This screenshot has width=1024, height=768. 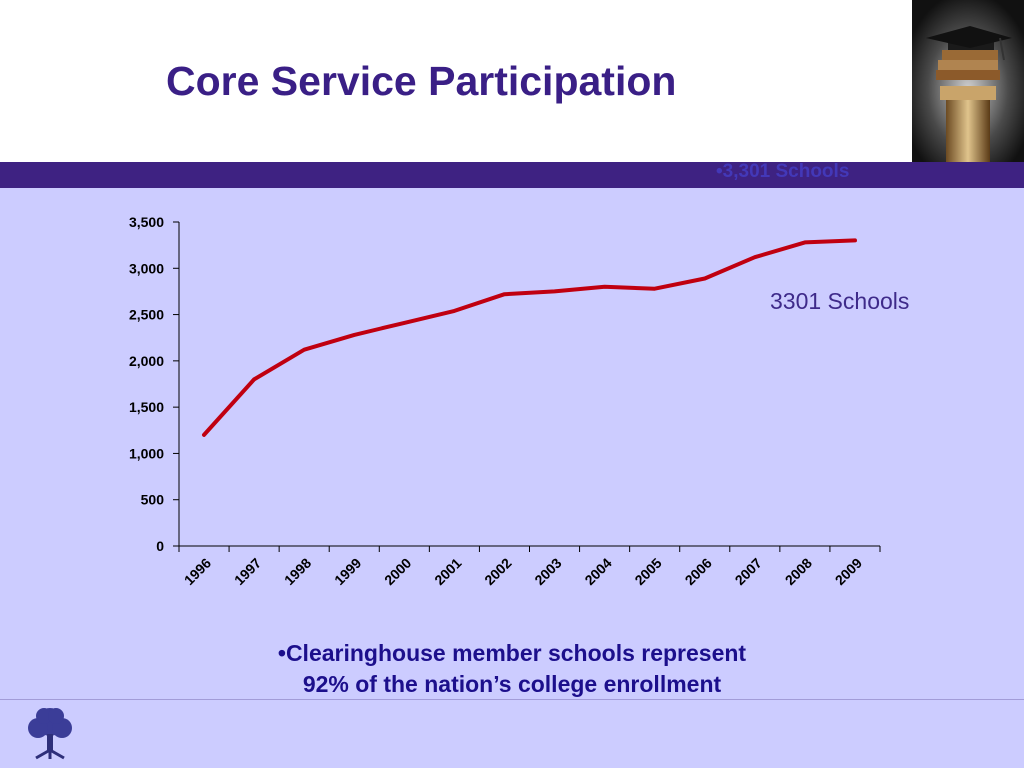 What do you see at coordinates (968, 81) in the screenshot?
I see `graduation-cap-column-image` at bounding box center [968, 81].